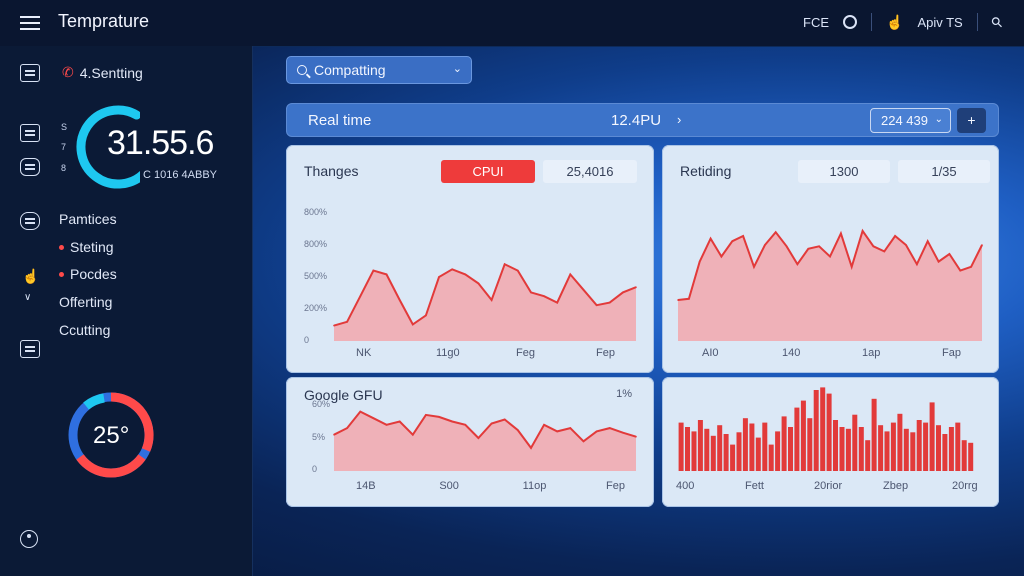  I want to click on x-tick-label: Zbep, so click(896, 486).